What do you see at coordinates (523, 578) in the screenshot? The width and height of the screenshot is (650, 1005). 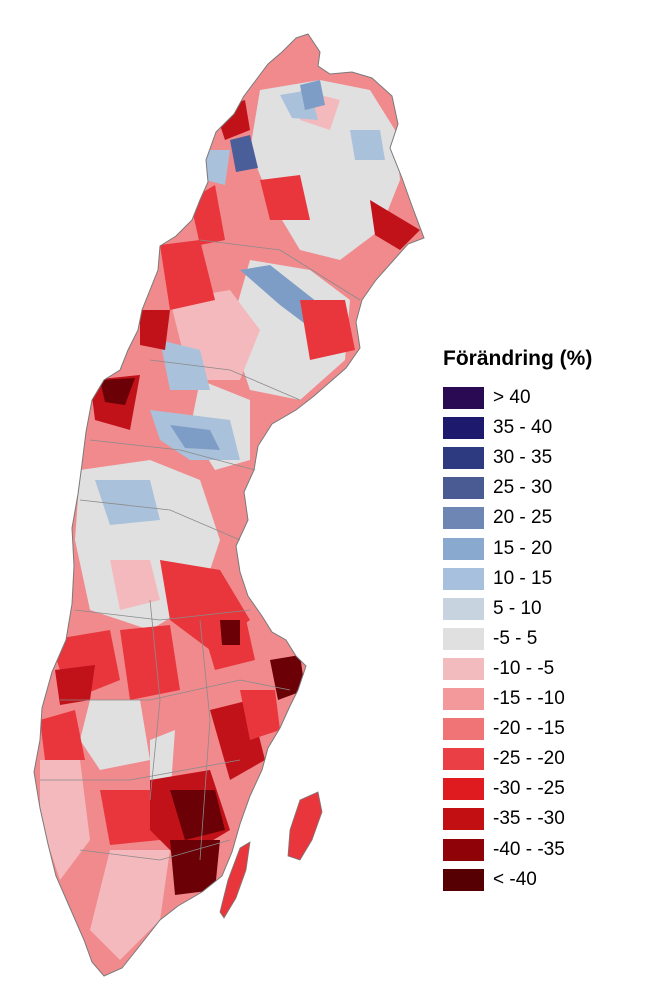 I see `legend-label: 10 - 15` at bounding box center [523, 578].